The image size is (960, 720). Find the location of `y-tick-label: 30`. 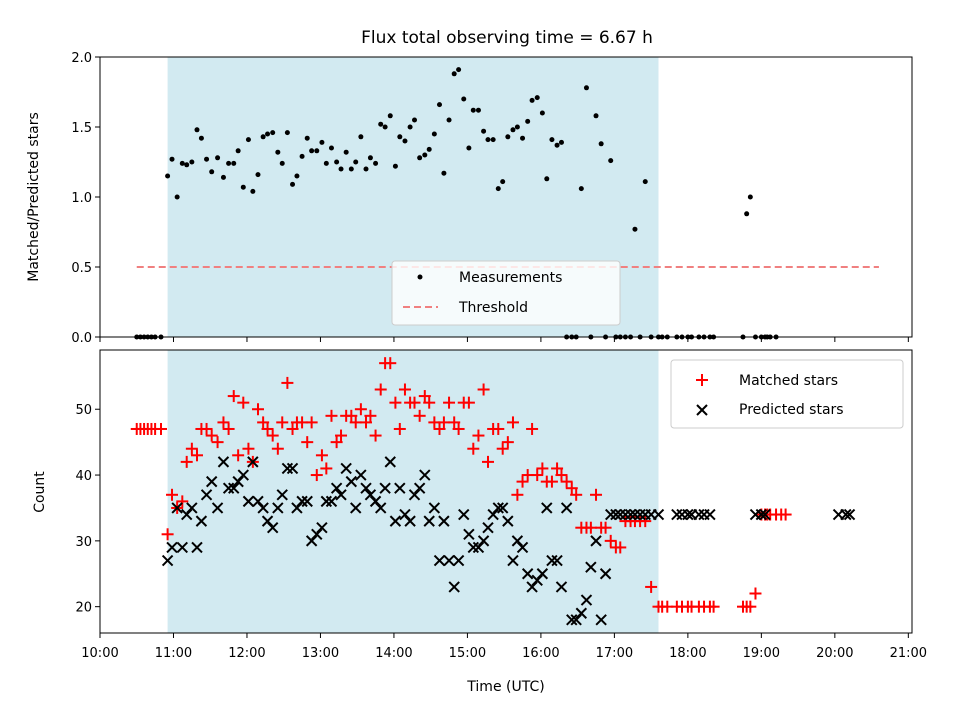

y-tick-label: 30 is located at coordinates (83, 542).